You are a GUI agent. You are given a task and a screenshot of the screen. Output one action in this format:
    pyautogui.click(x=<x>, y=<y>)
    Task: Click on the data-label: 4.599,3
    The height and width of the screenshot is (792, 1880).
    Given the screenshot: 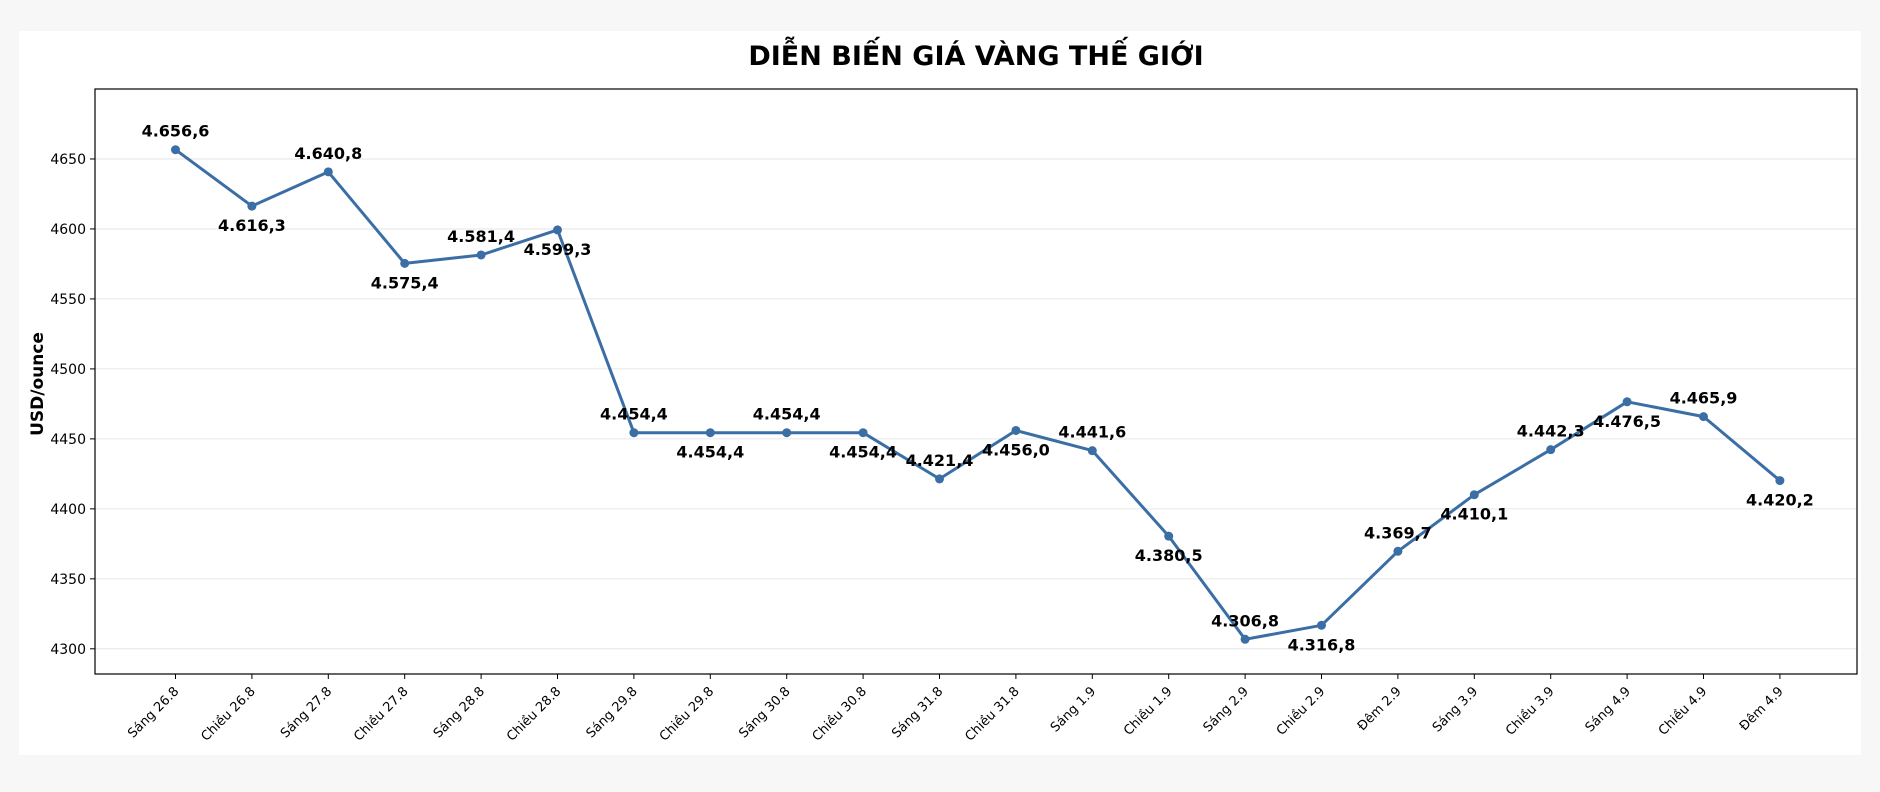 What is the action you would take?
    pyautogui.click(x=558, y=249)
    